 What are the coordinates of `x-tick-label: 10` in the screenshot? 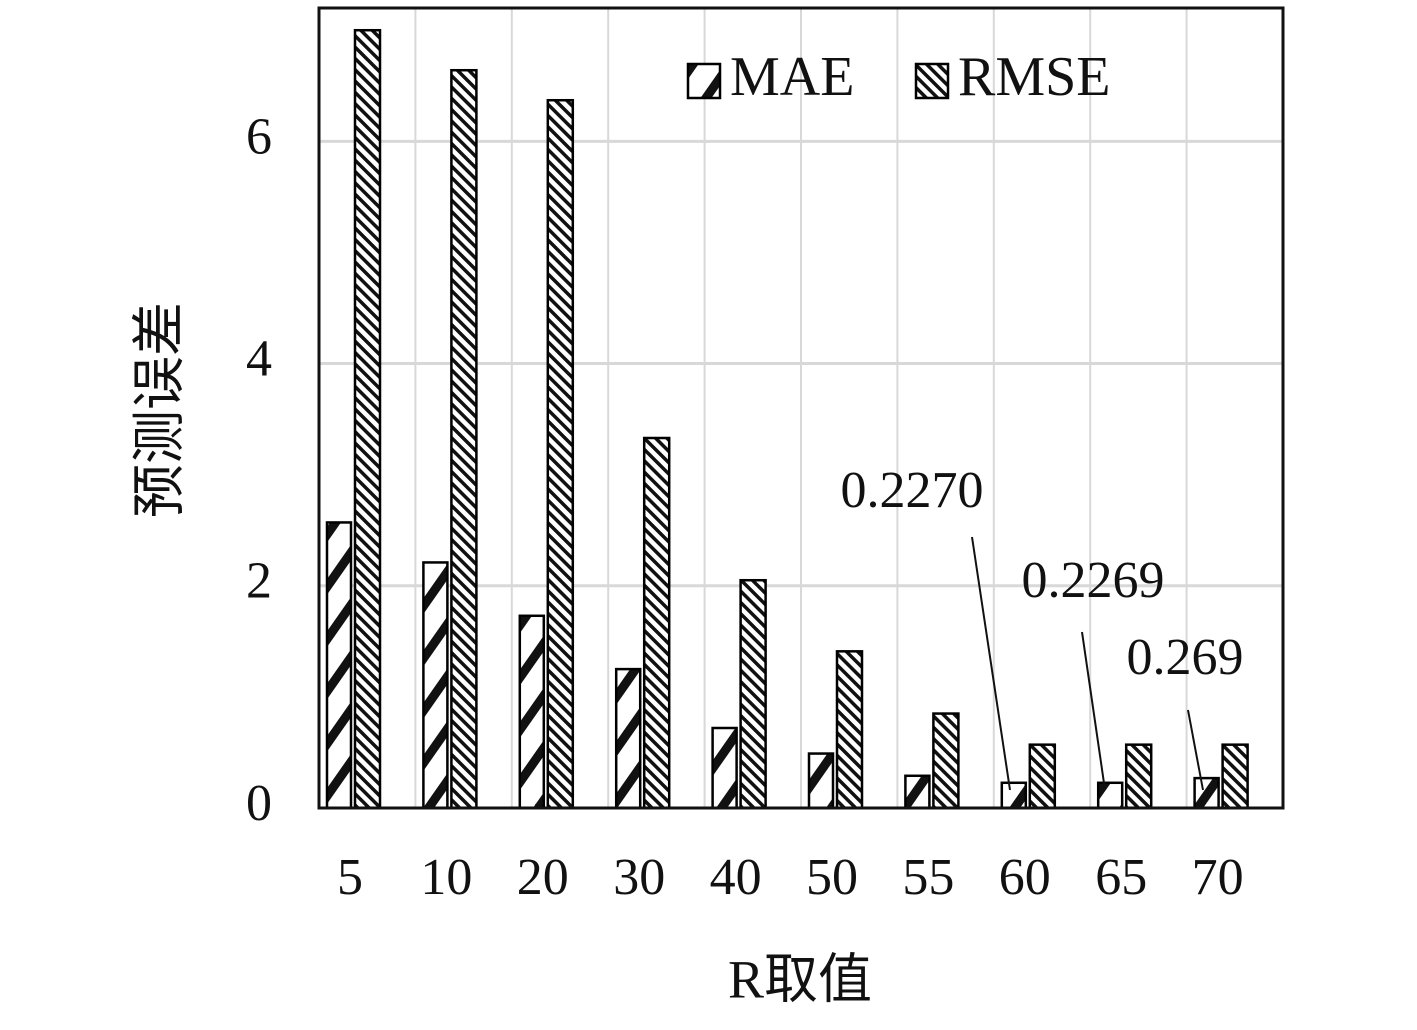 It's located at (446, 877).